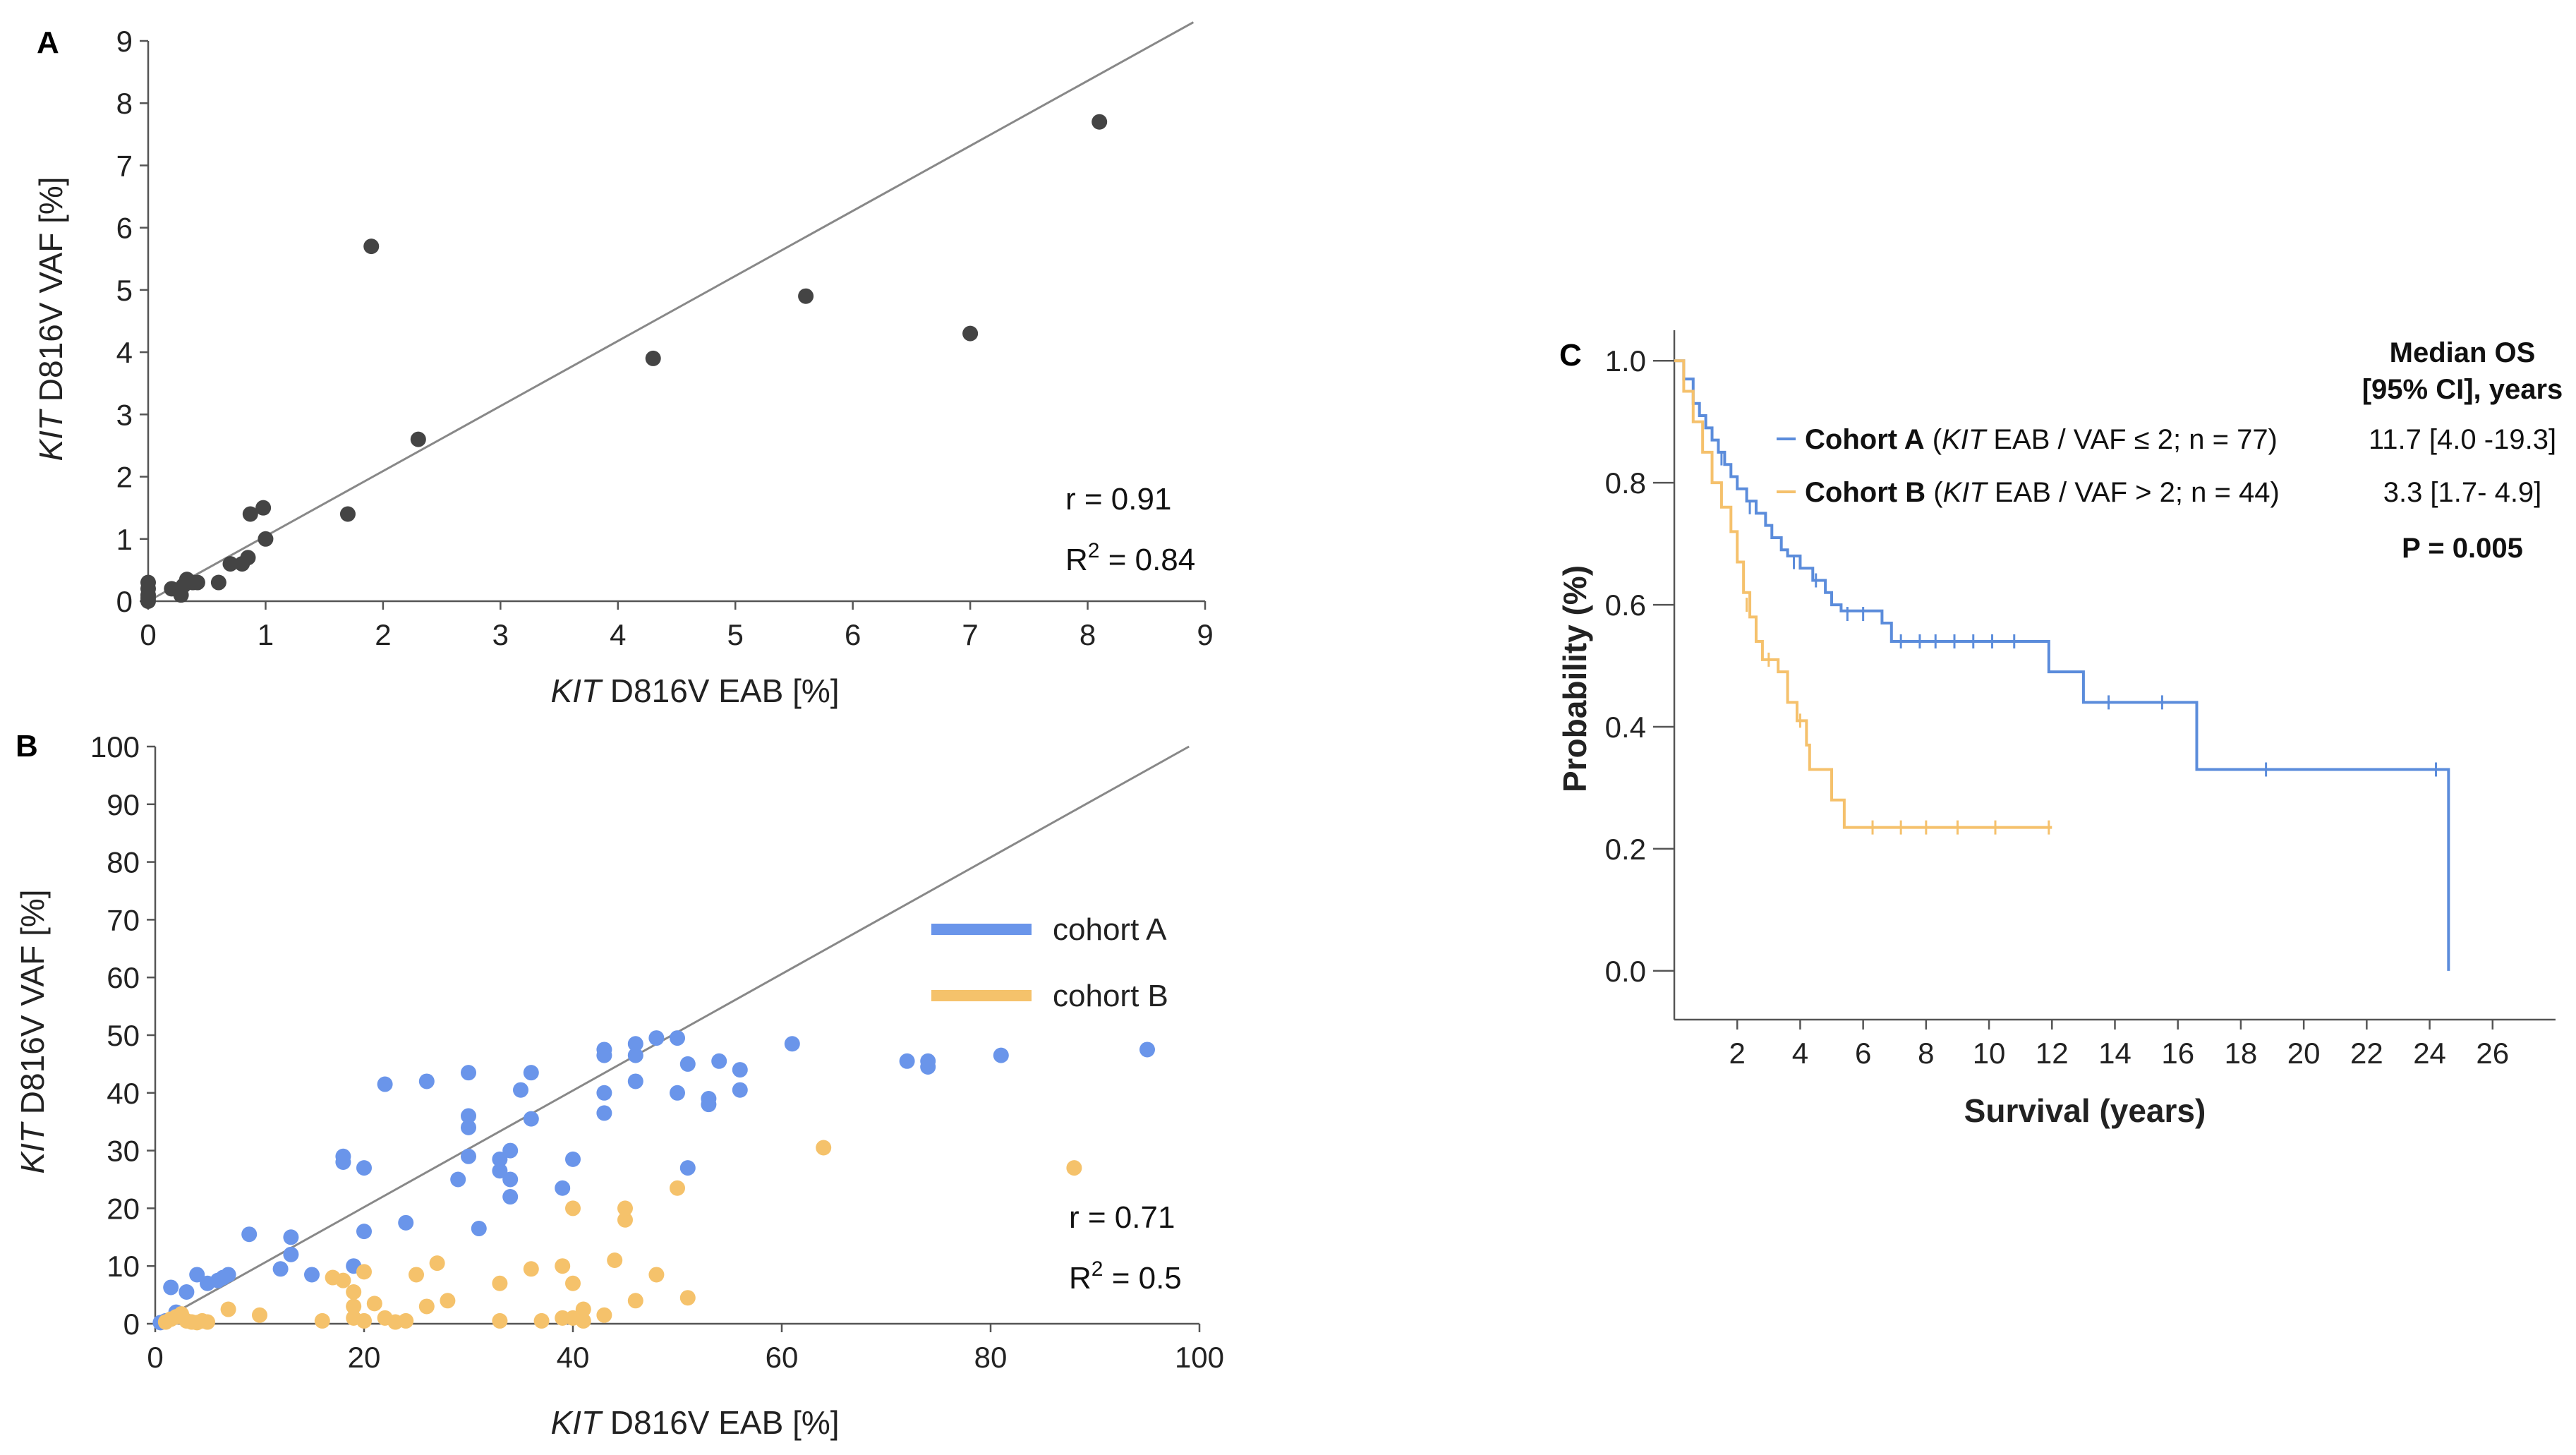 The width and height of the screenshot is (2576, 1455). I want to click on panel-b-y-tick-label: 40, so click(124, 1093).